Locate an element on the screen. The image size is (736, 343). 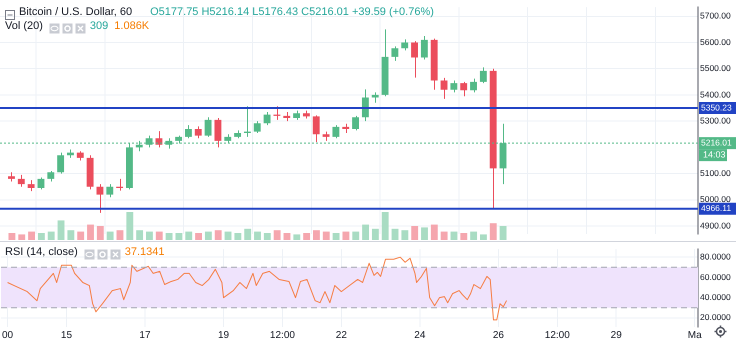
x-tick-label: 29 is located at coordinates (616, 335).